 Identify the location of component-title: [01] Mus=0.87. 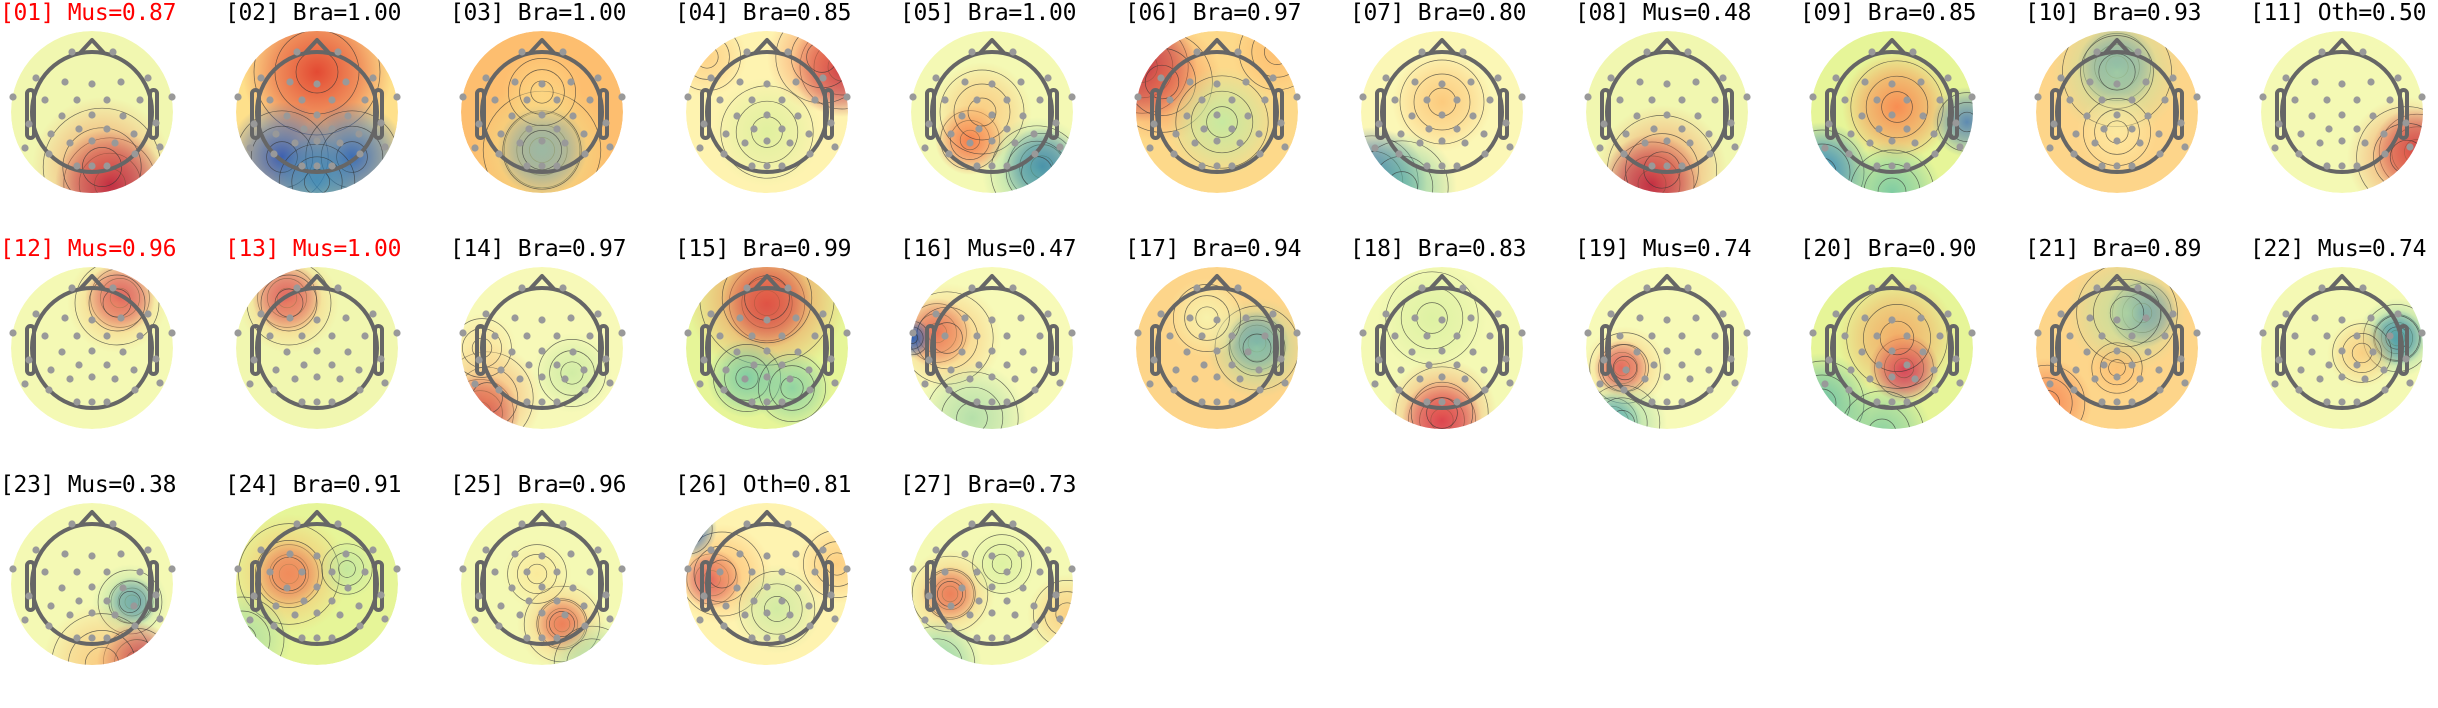
(88, 13).